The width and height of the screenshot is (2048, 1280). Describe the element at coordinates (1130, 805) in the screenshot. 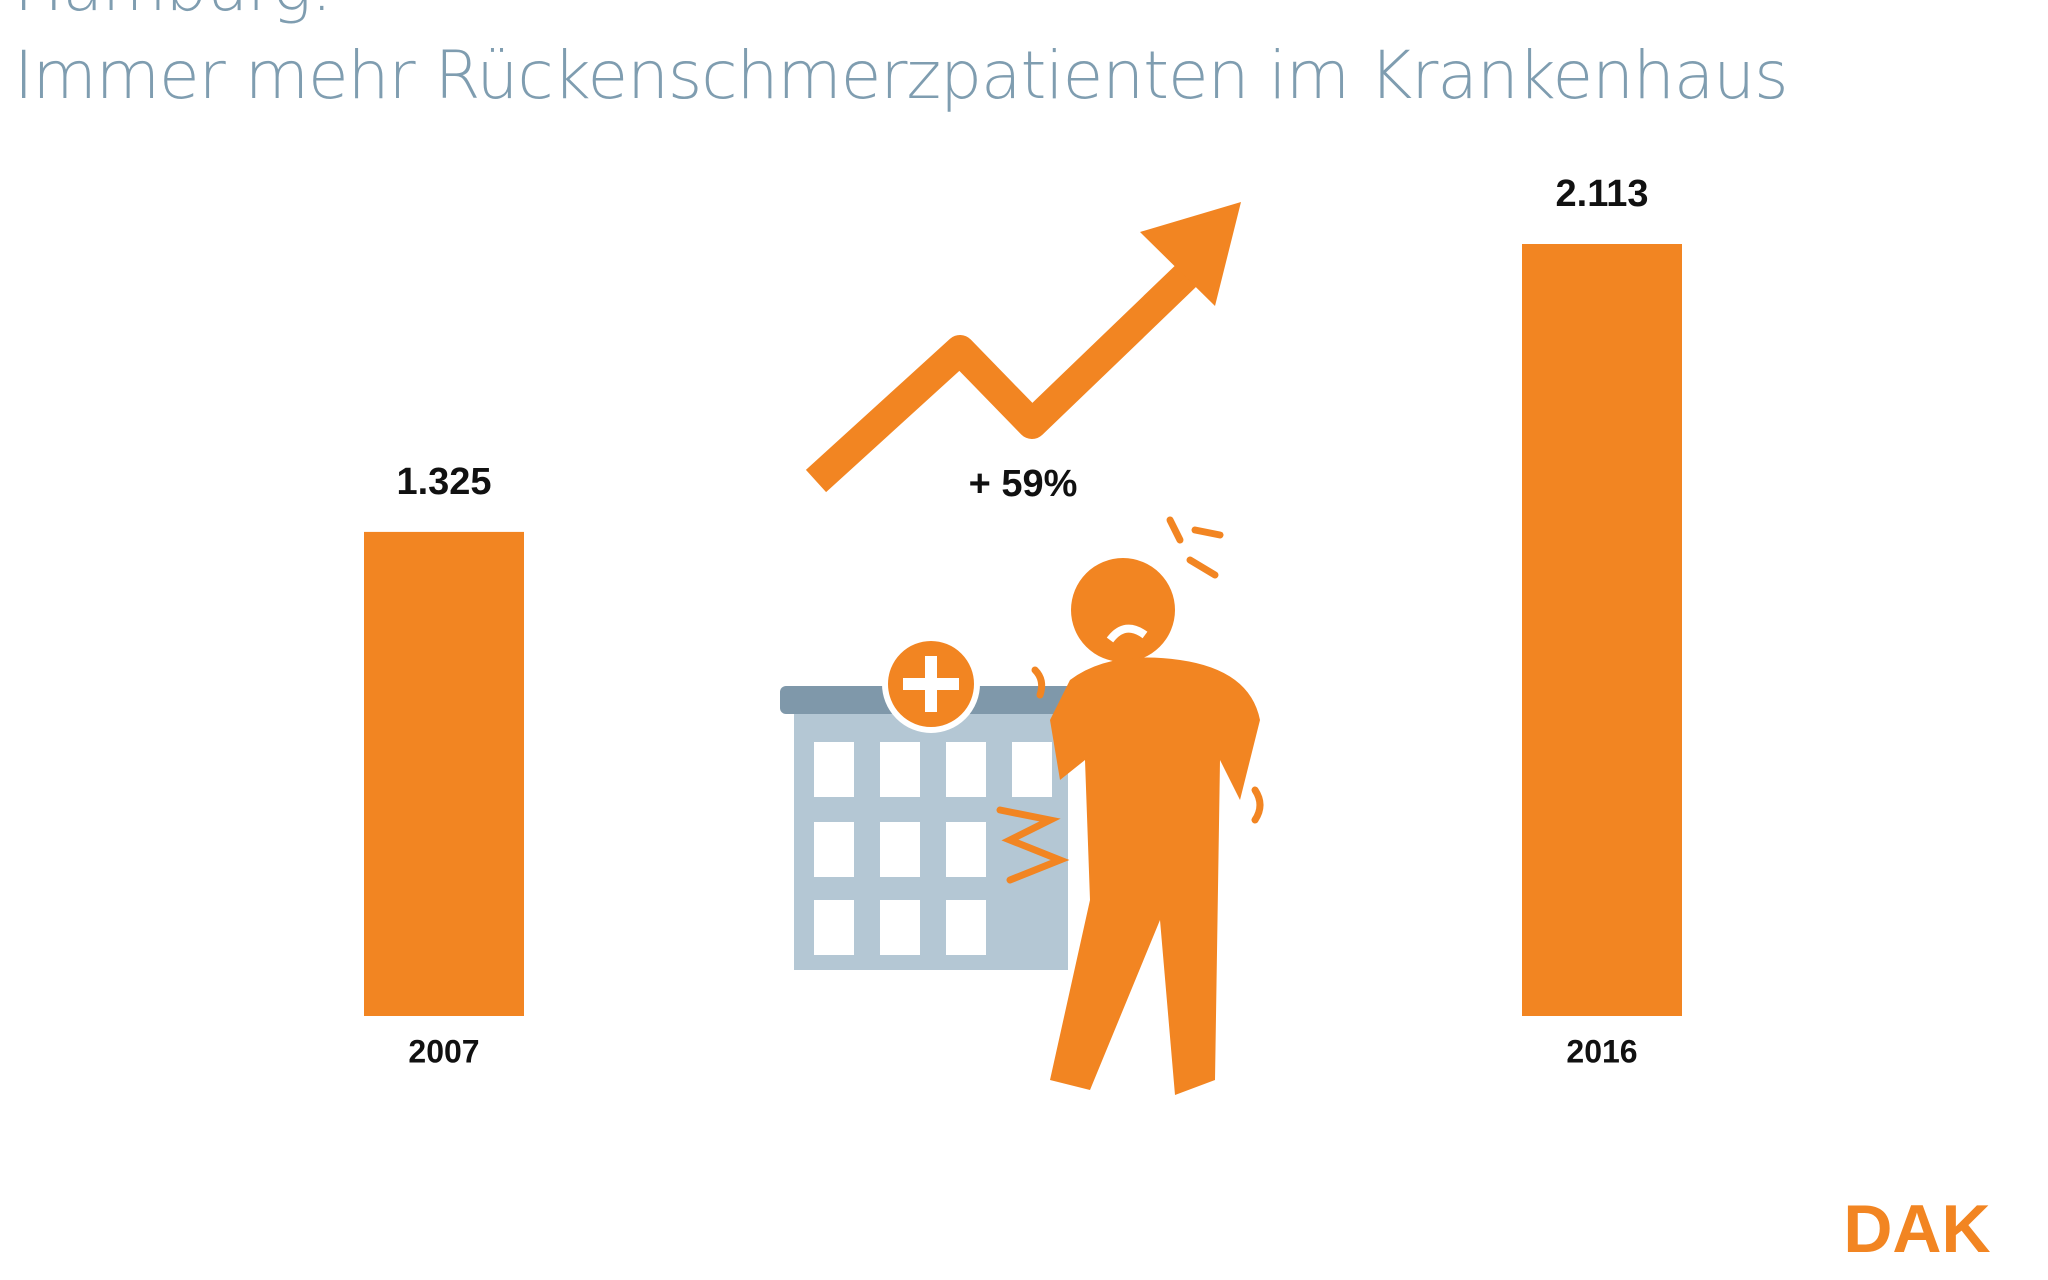

I see `person-icon` at that location.